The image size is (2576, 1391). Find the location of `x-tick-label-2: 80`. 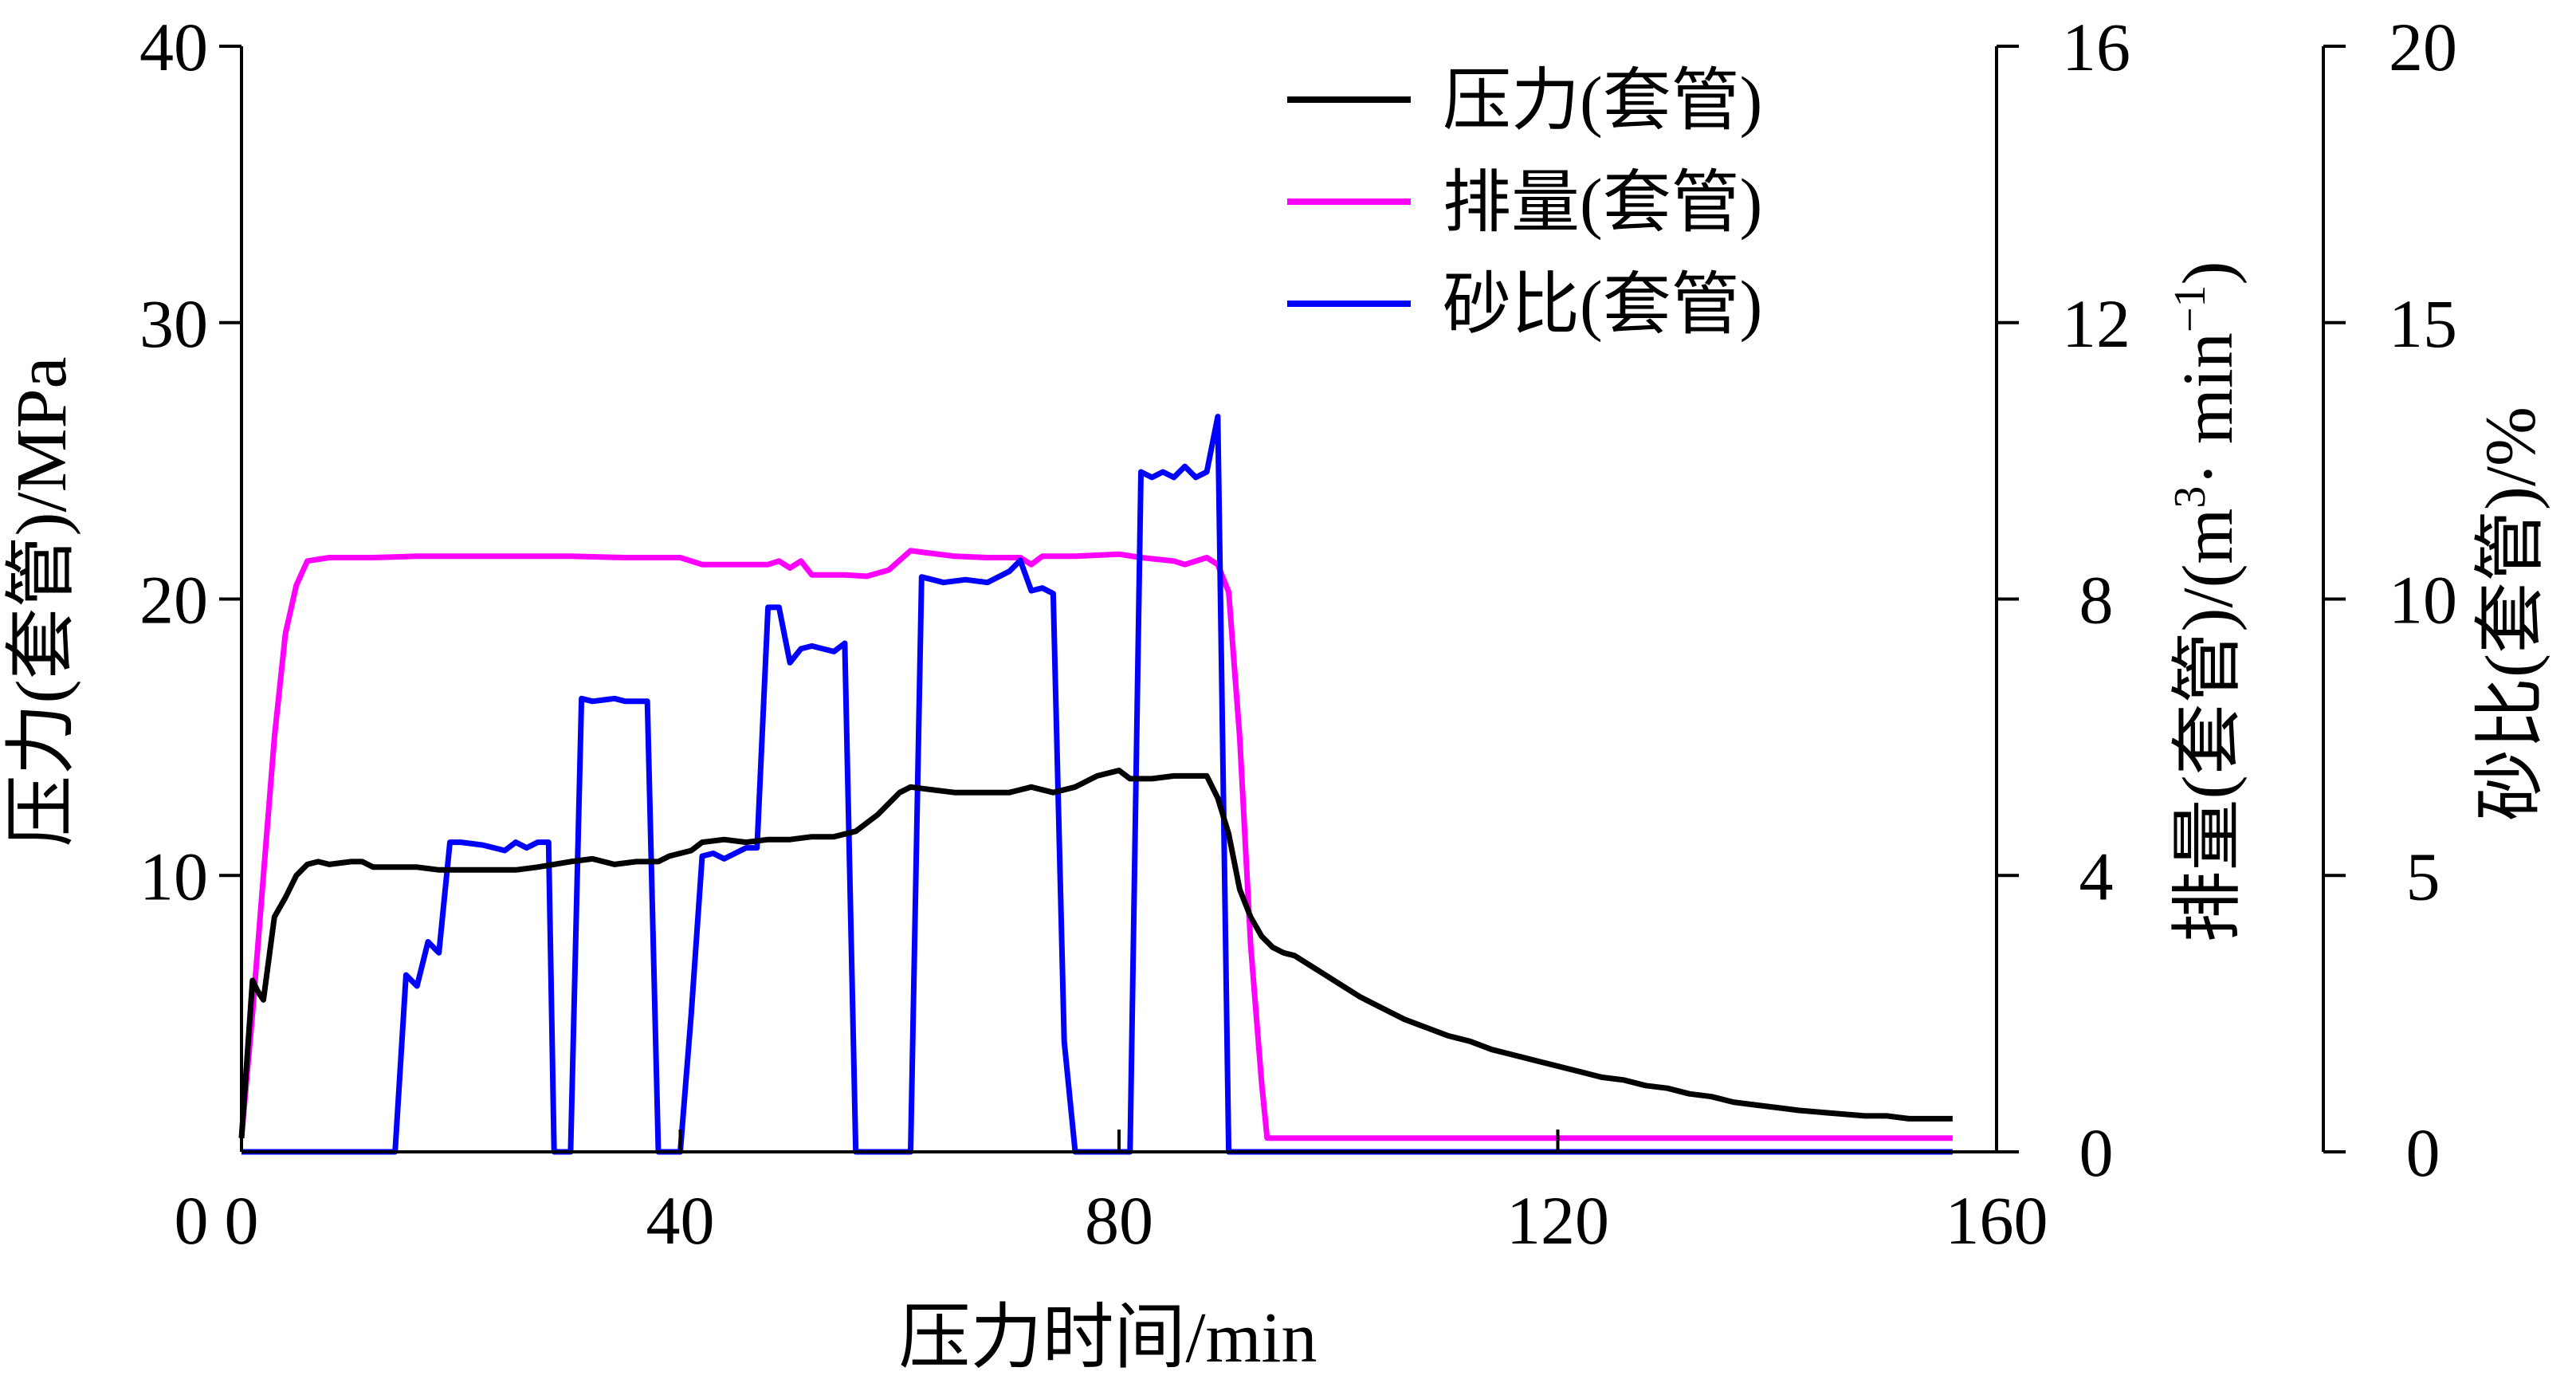

x-tick-label-2: 80 is located at coordinates (1119, 1221).